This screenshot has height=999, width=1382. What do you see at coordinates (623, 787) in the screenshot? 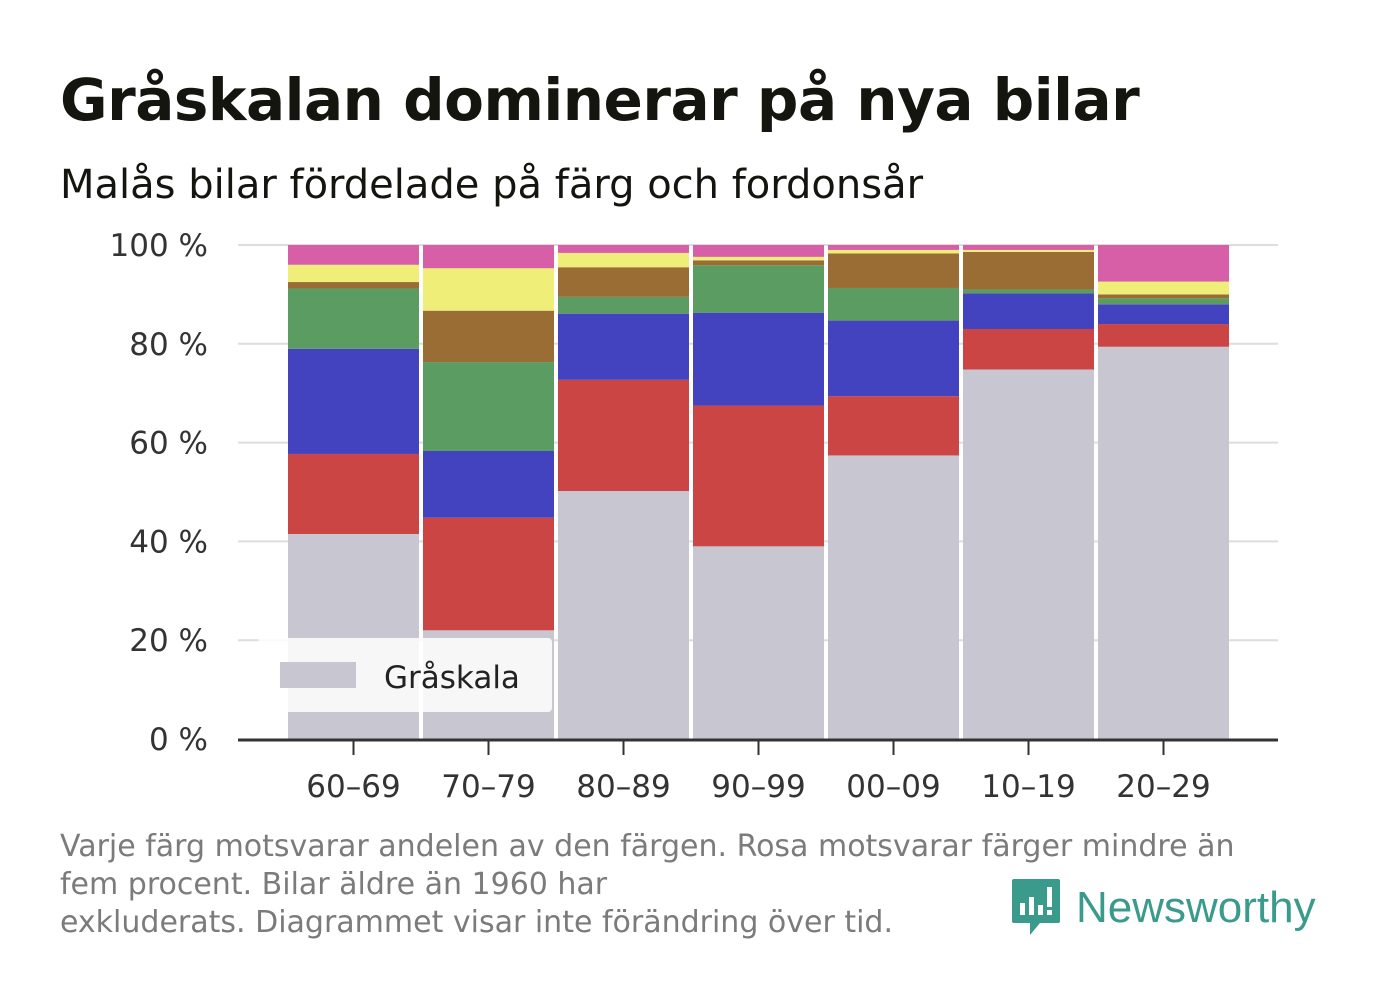
I see `x-tick-label: 80–89` at bounding box center [623, 787].